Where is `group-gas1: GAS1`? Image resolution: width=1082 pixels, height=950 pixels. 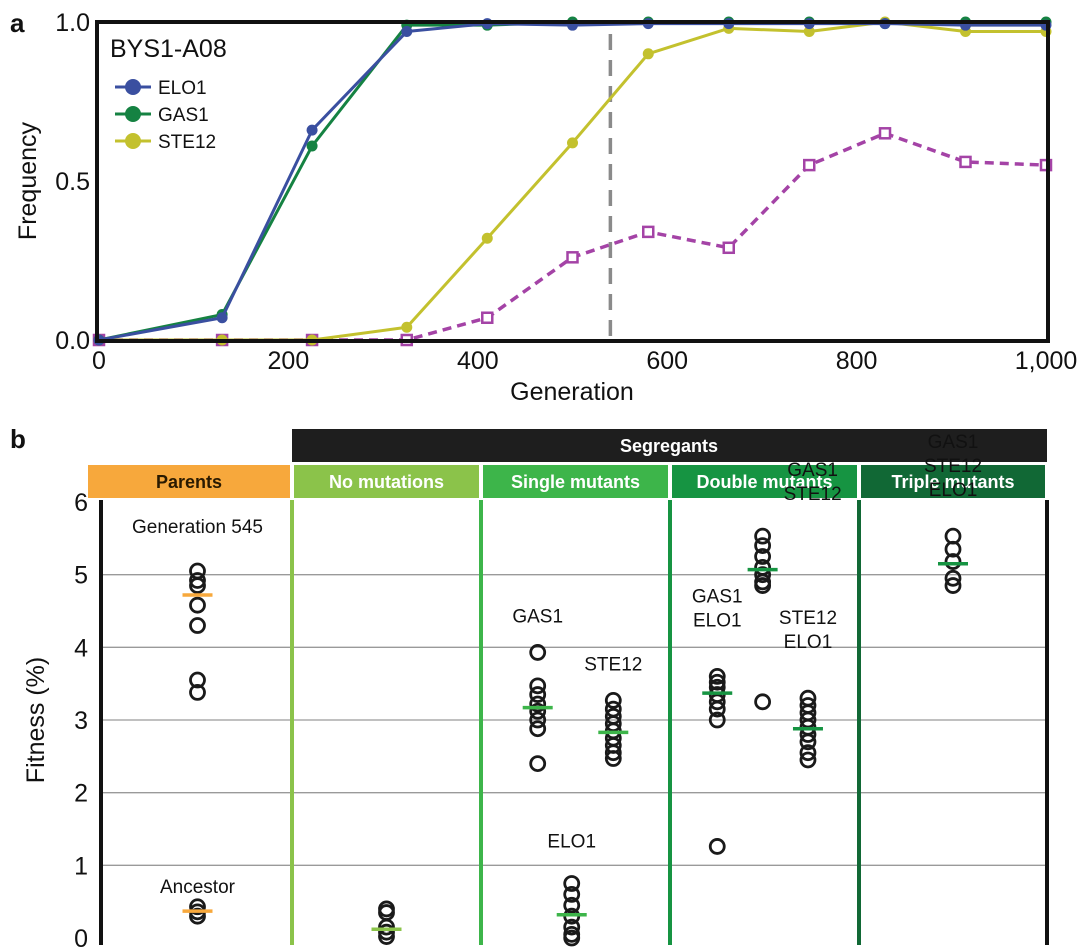
group-gas1: GAS1 is located at coordinates (537, 689).